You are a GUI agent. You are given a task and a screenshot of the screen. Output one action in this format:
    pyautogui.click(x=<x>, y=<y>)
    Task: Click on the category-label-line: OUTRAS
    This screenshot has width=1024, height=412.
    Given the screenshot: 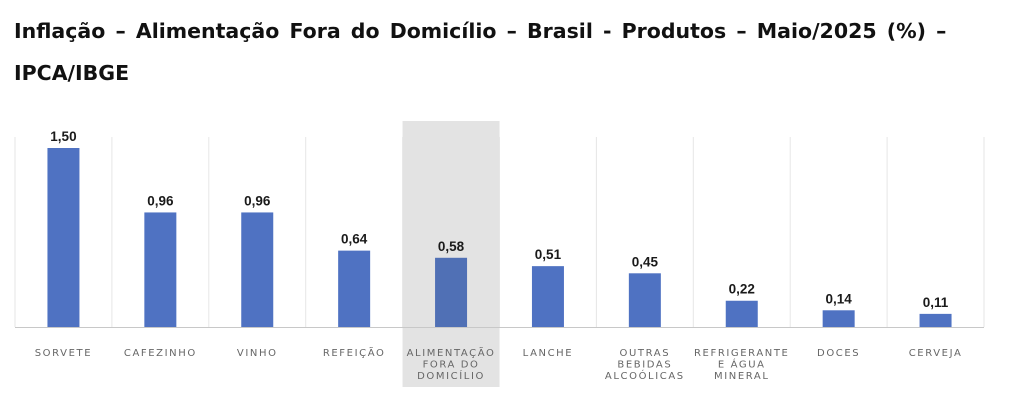 What is the action you would take?
    pyautogui.click(x=645, y=353)
    